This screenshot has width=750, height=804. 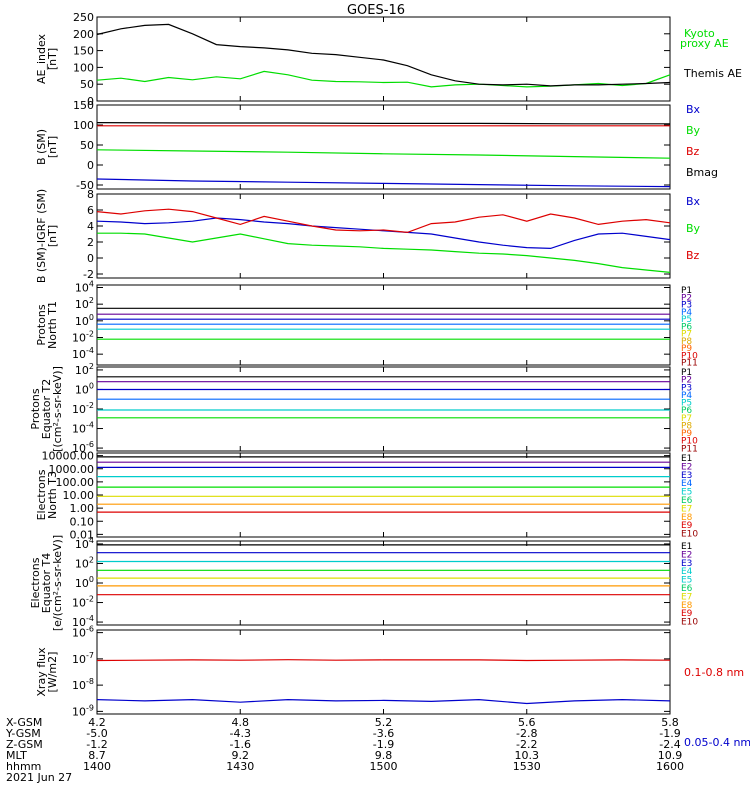 I want to click on legend-label: P7, so click(x=686, y=419).